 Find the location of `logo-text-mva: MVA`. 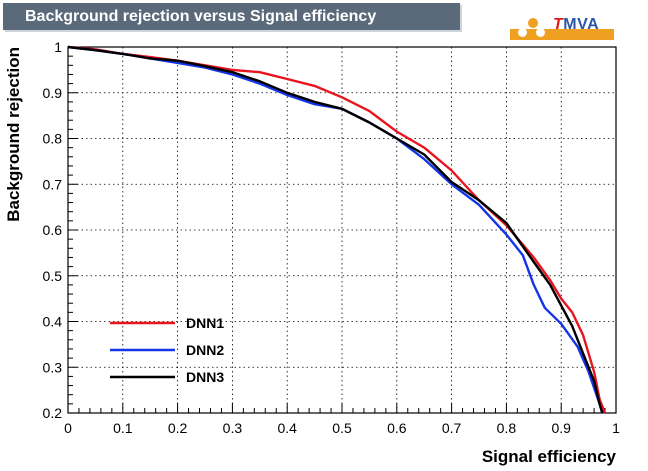

logo-text-mva: MVA is located at coordinates (581, 24).